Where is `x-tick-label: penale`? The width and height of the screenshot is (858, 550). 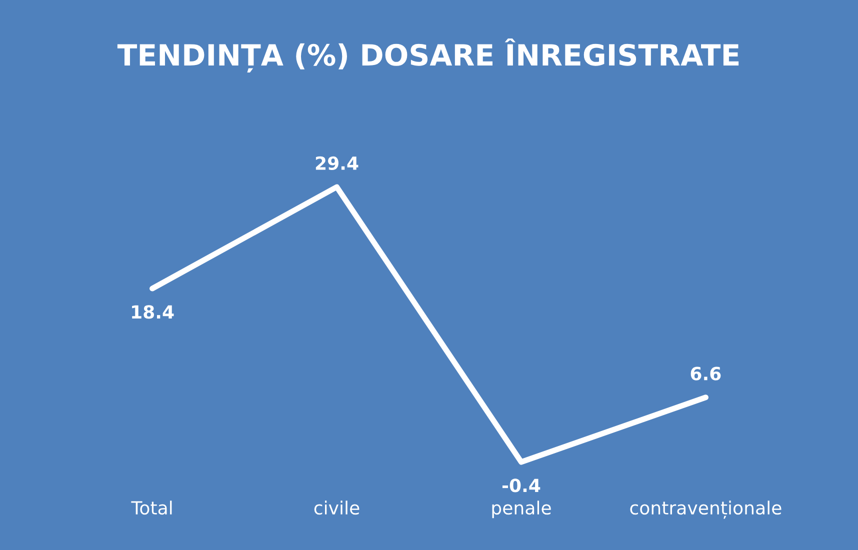
x-tick-label: penale is located at coordinates (521, 509).